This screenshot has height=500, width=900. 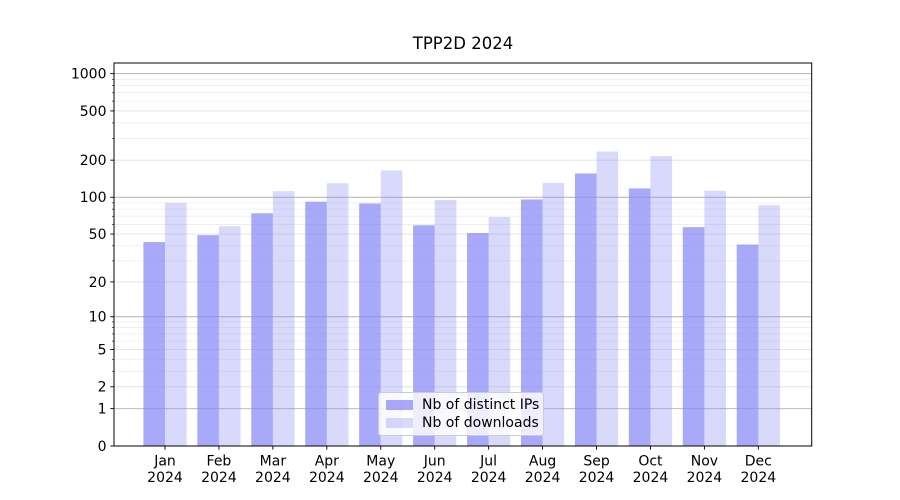 I want to click on x-tick-label-month: Aug, so click(x=542, y=462).